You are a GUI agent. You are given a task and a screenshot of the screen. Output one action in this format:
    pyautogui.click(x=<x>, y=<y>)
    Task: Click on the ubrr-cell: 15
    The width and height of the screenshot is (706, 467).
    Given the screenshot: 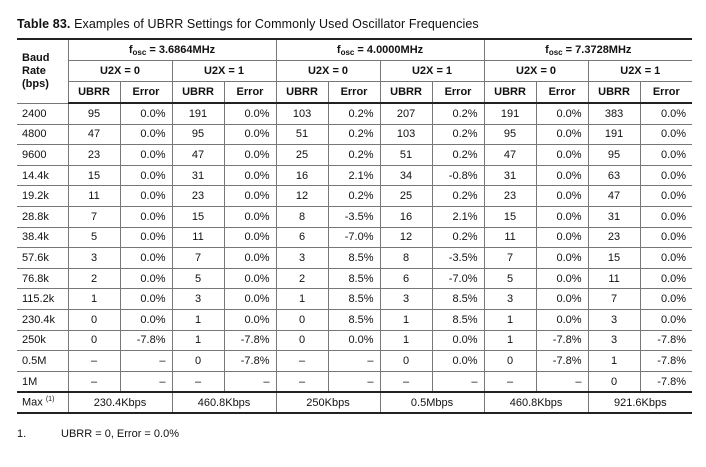 What is the action you would take?
    pyautogui.click(x=94, y=175)
    